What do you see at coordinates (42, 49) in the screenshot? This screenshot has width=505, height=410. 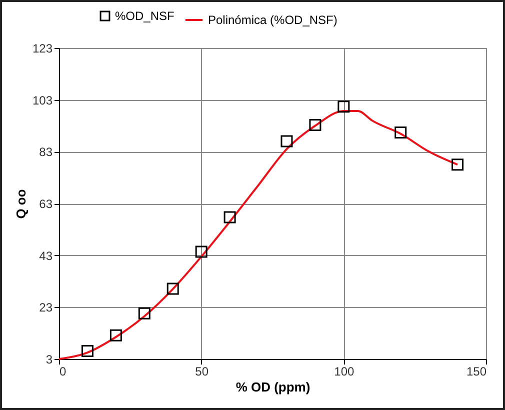 I see `y-tick-label: 123` at bounding box center [42, 49].